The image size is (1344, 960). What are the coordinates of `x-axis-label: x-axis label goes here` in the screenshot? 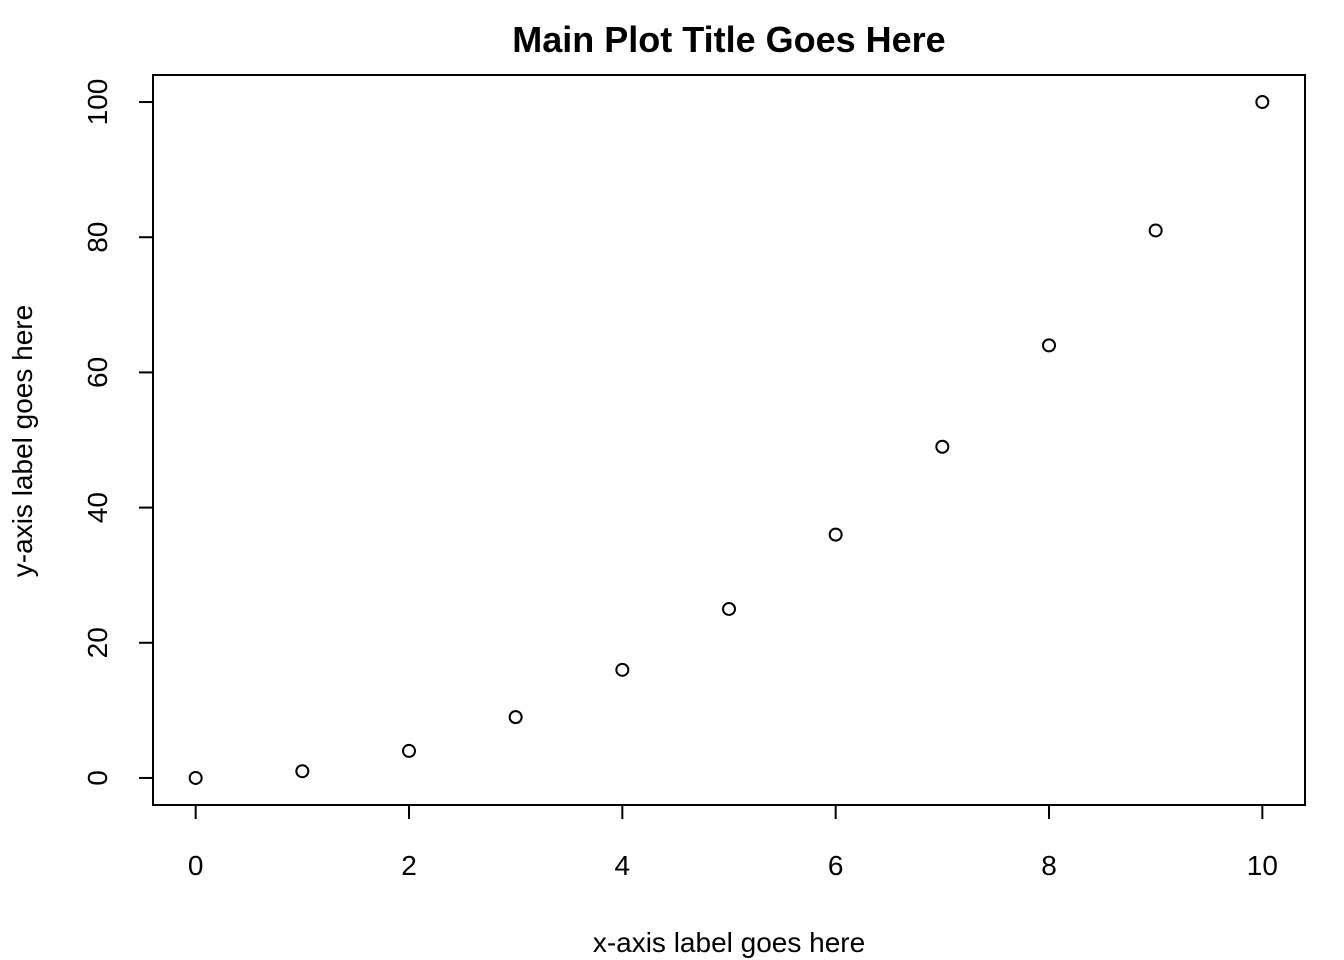 It's located at (729, 942).